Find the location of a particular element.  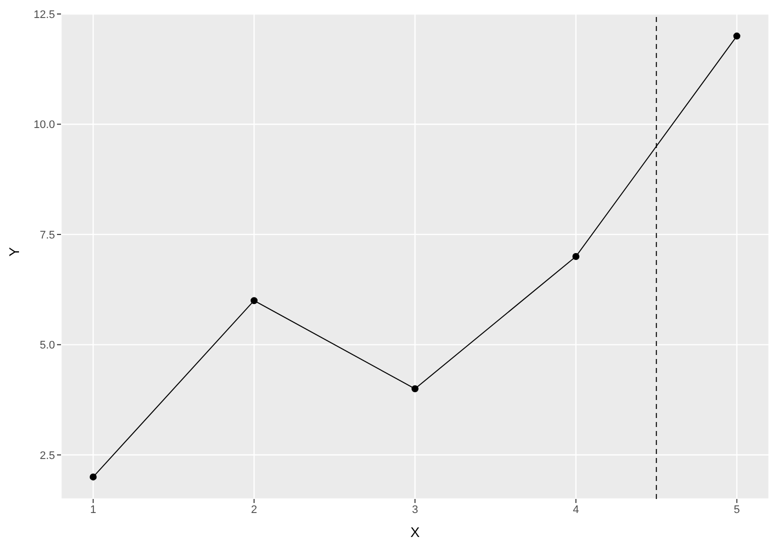

y-tick-label: 7.5 is located at coordinates (47, 235).